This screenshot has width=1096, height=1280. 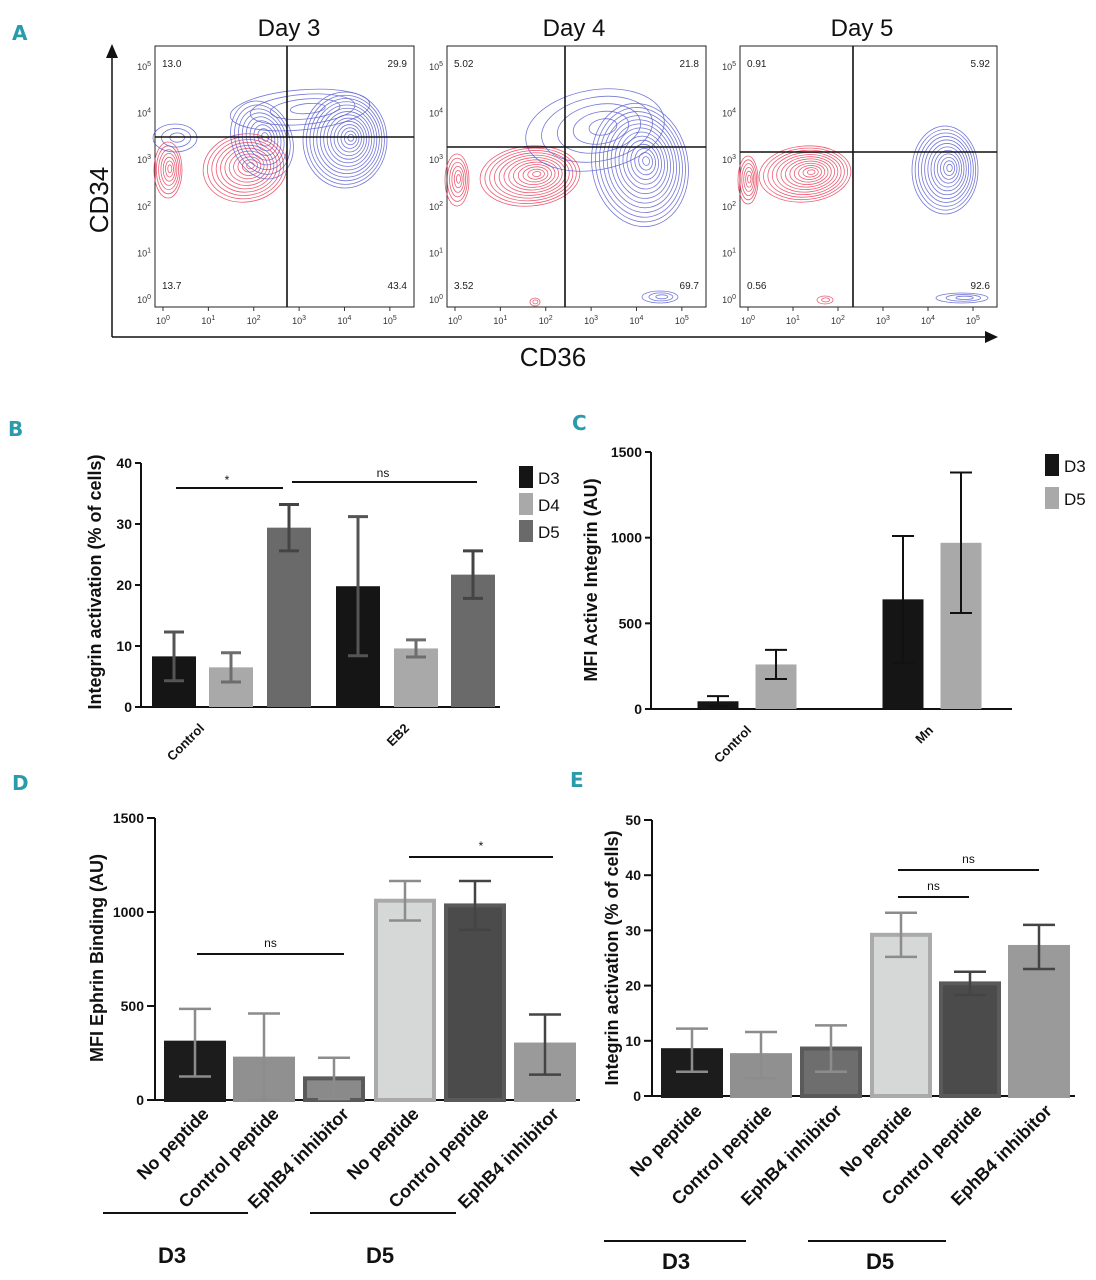 What do you see at coordinates (270, 943) in the screenshot?
I see `sig-label-1: ns` at bounding box center [270, 943].